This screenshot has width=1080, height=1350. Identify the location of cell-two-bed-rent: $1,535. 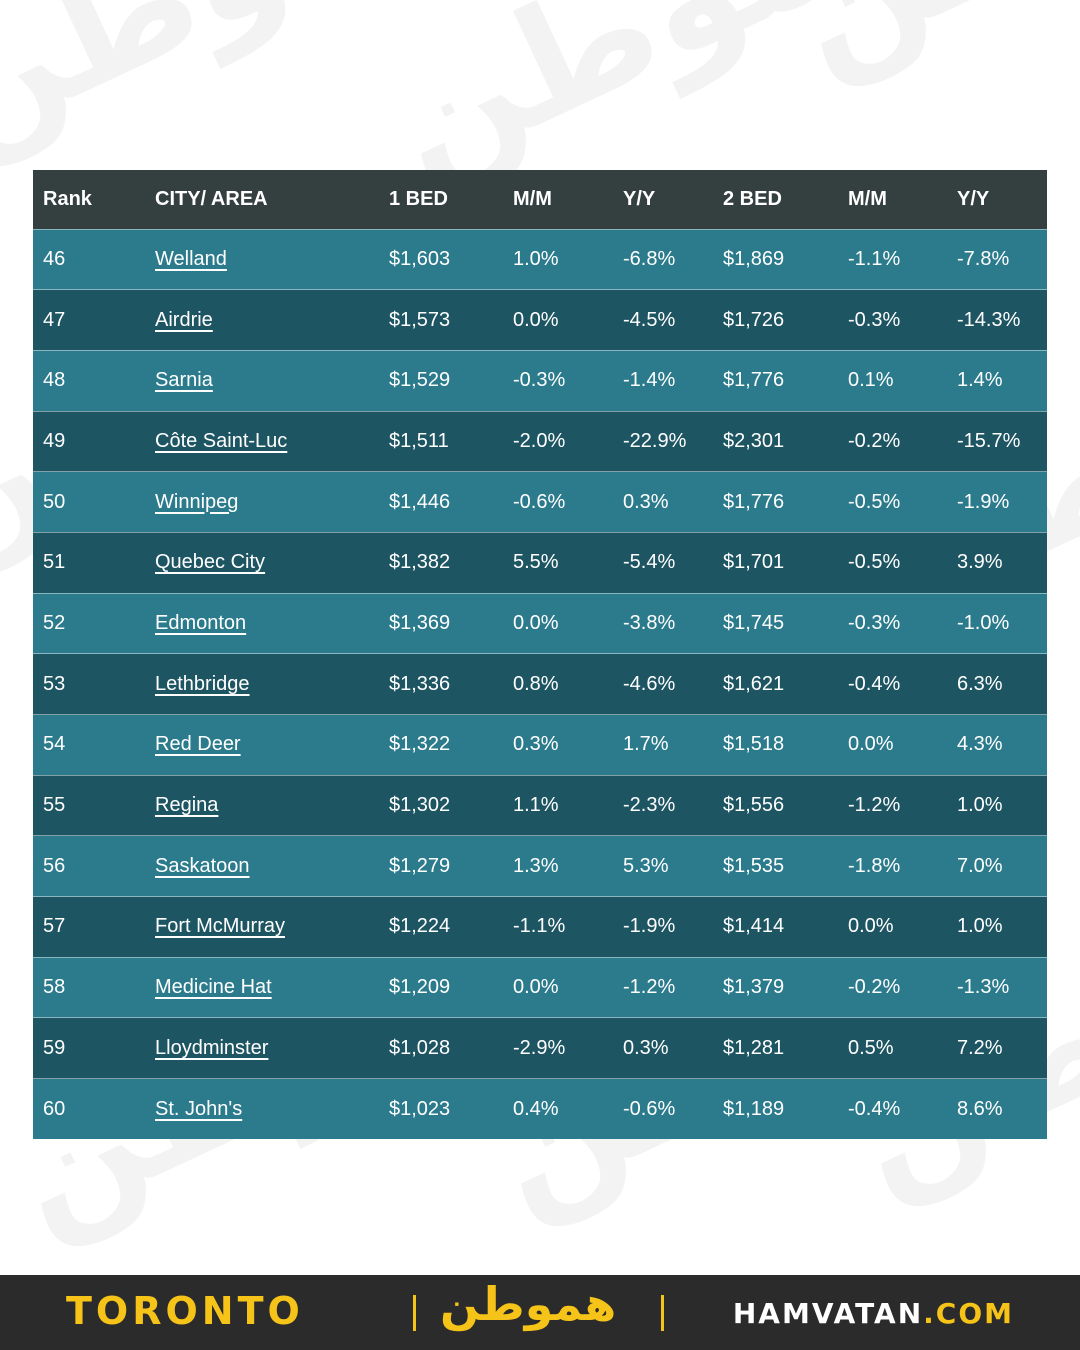
(775, 866).